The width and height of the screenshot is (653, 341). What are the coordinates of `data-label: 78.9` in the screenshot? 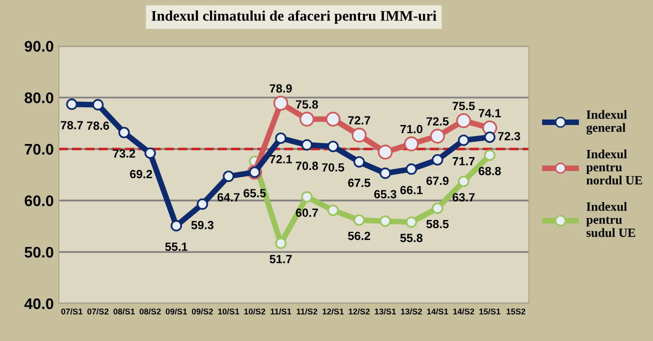 It's located at (281, 88).